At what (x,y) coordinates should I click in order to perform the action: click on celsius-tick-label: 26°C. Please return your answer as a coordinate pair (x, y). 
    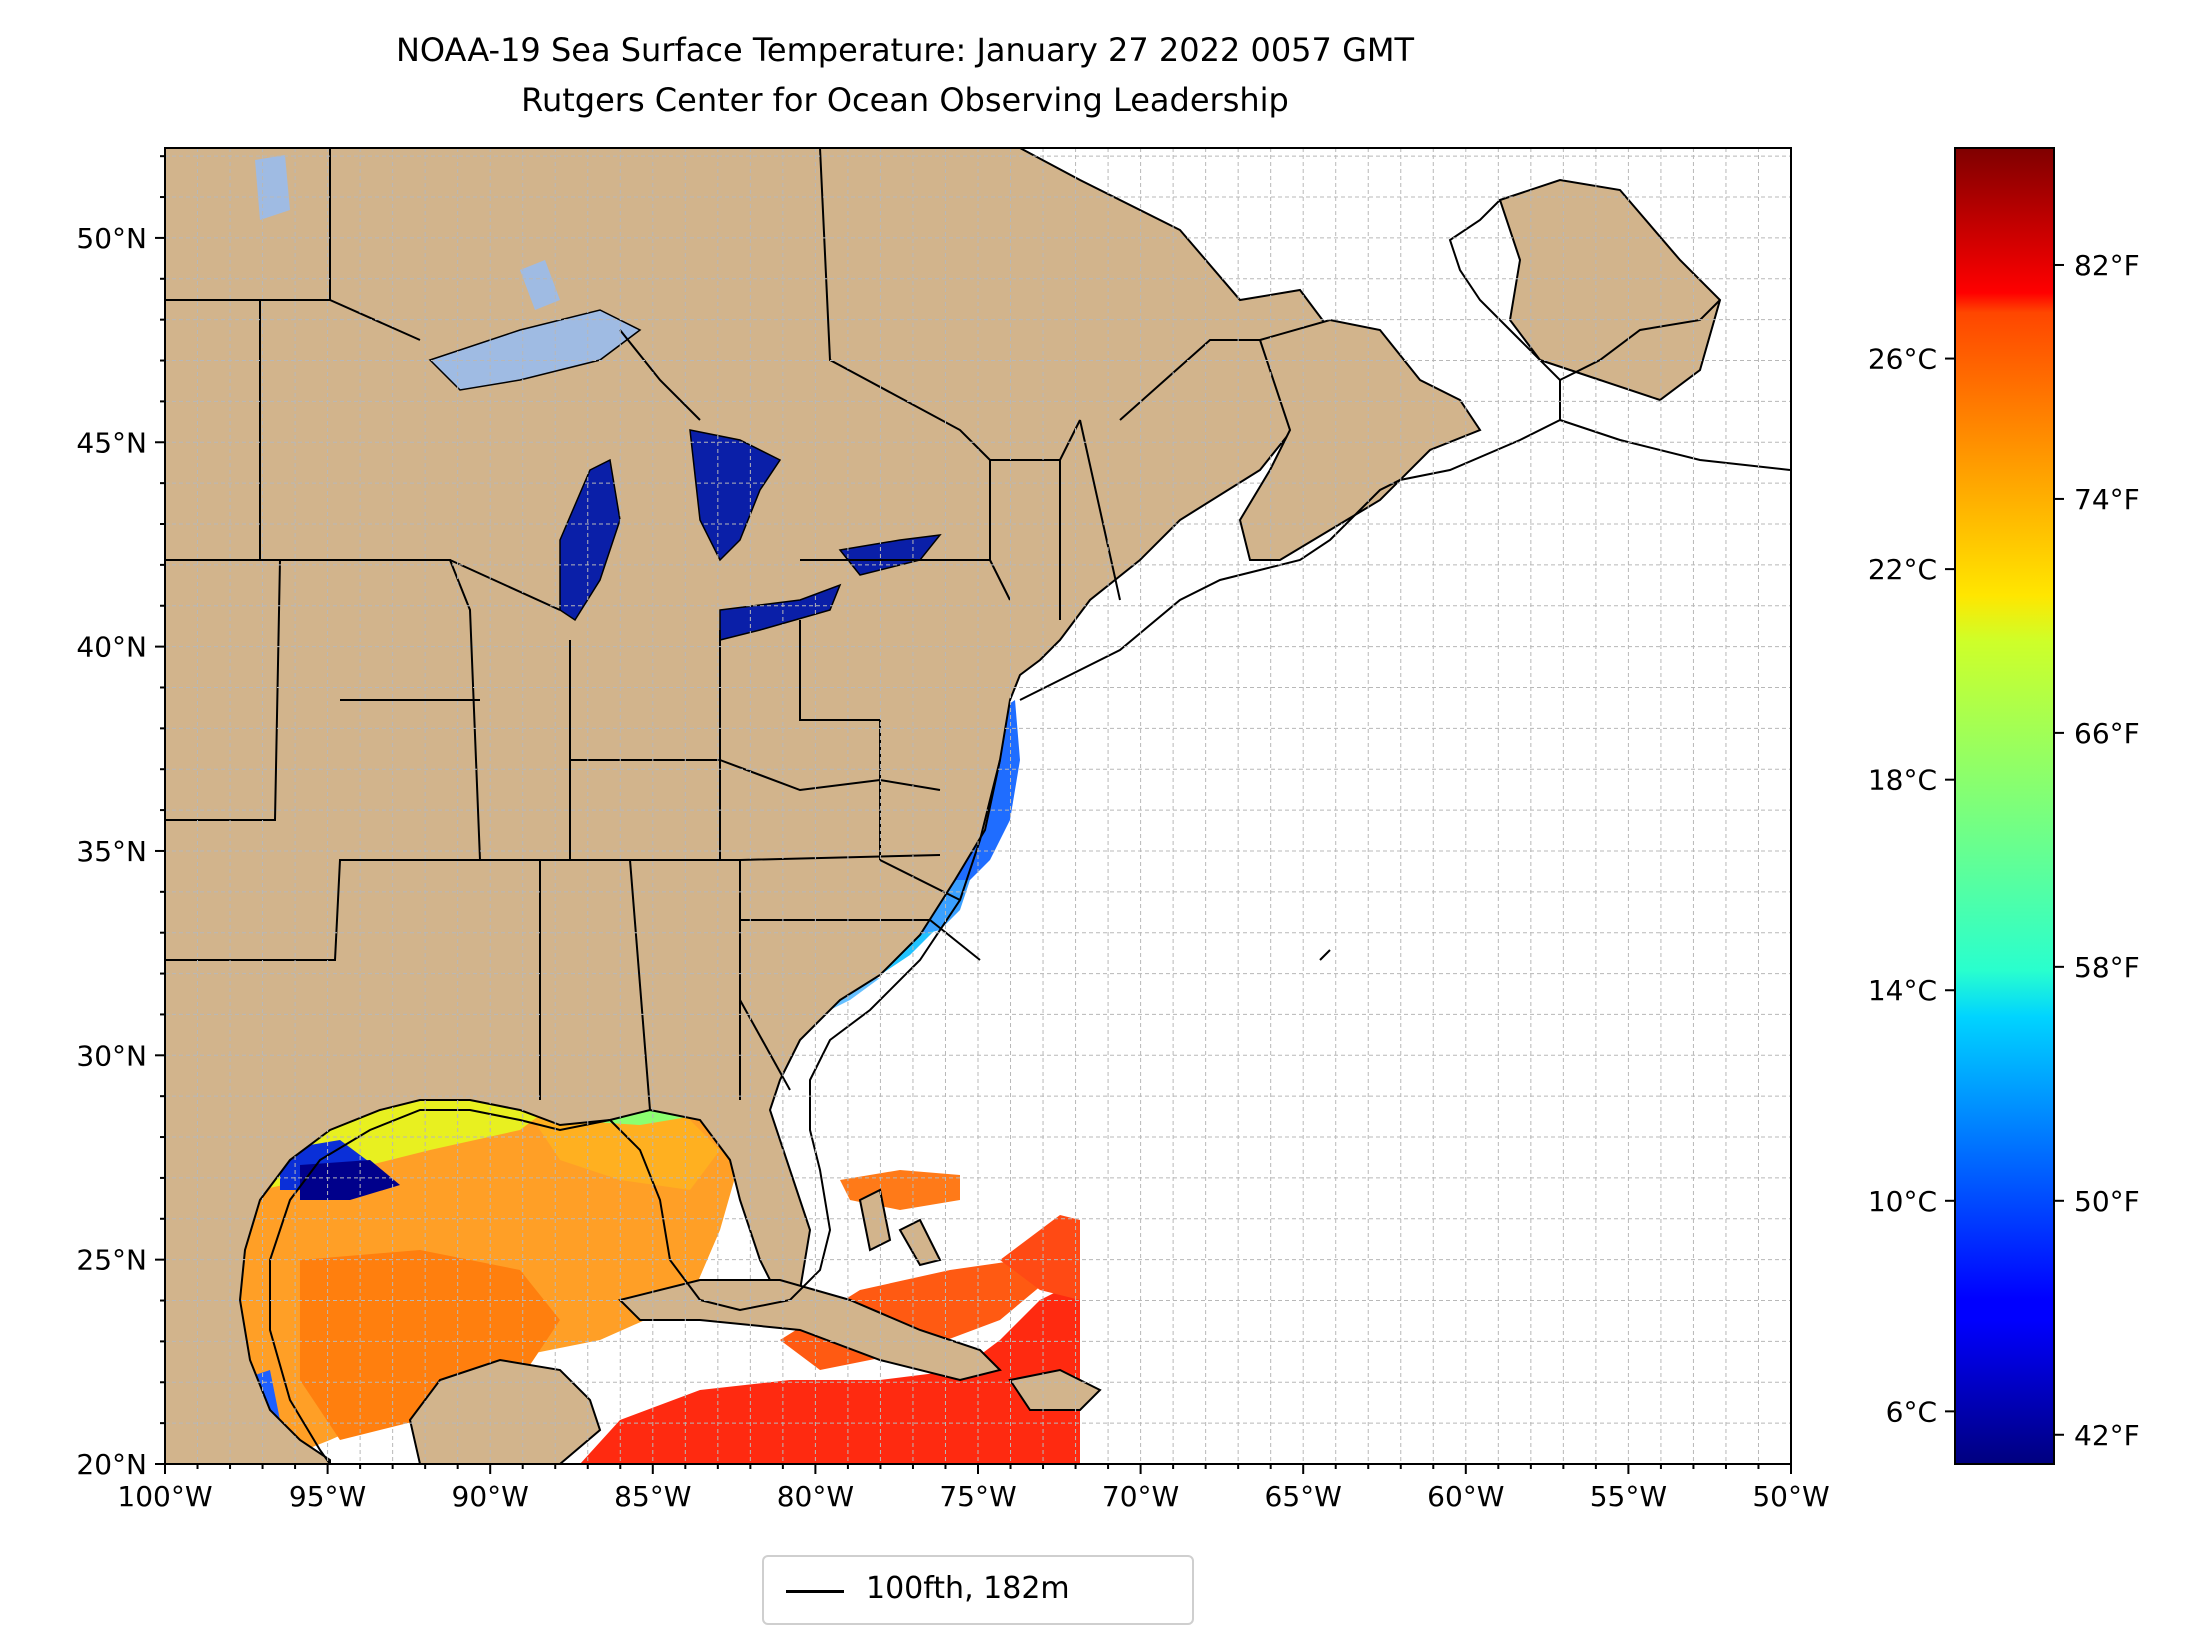
    Looking at the image, I should click on (1902, 359).